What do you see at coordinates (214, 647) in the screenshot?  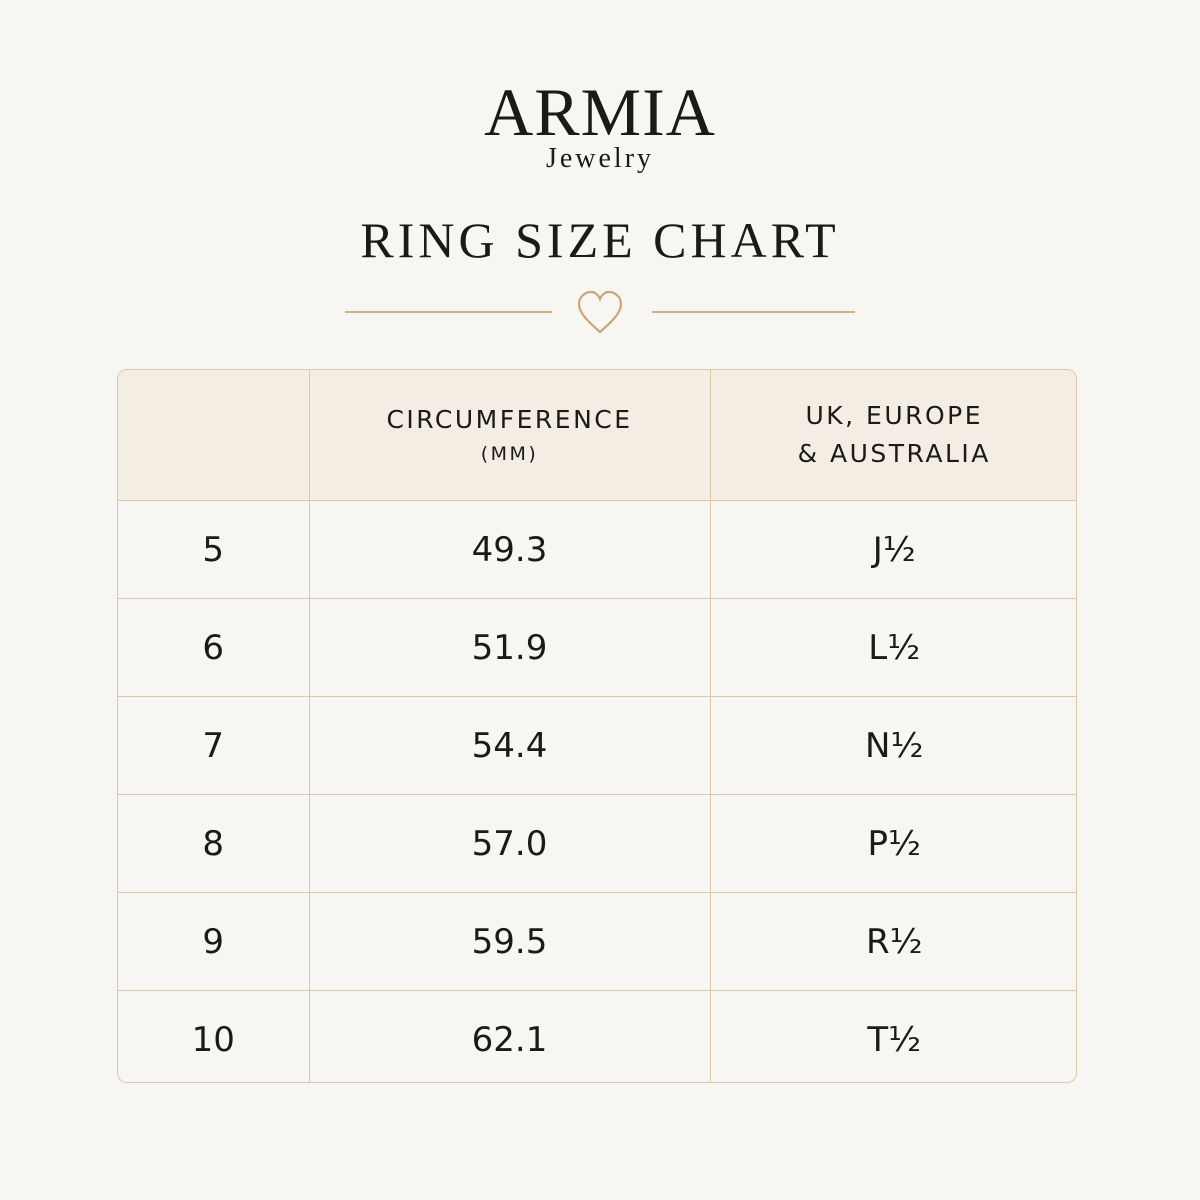 I see `us-size: 6` at bounding box center [214, 647].